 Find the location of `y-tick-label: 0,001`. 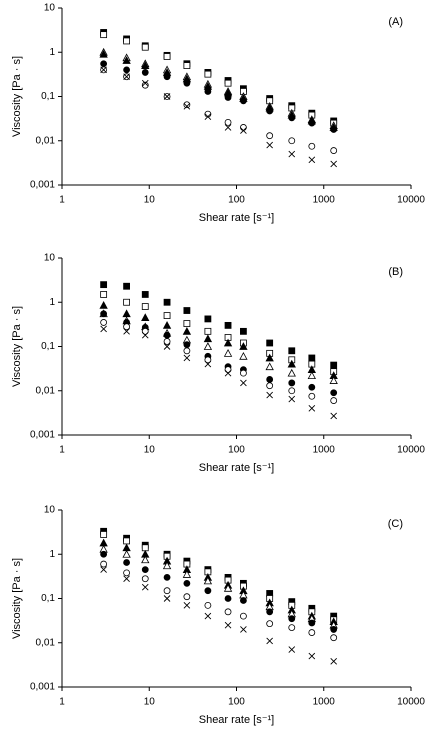

y-tick-label: 0,001 is located at coordinates (42, 435).